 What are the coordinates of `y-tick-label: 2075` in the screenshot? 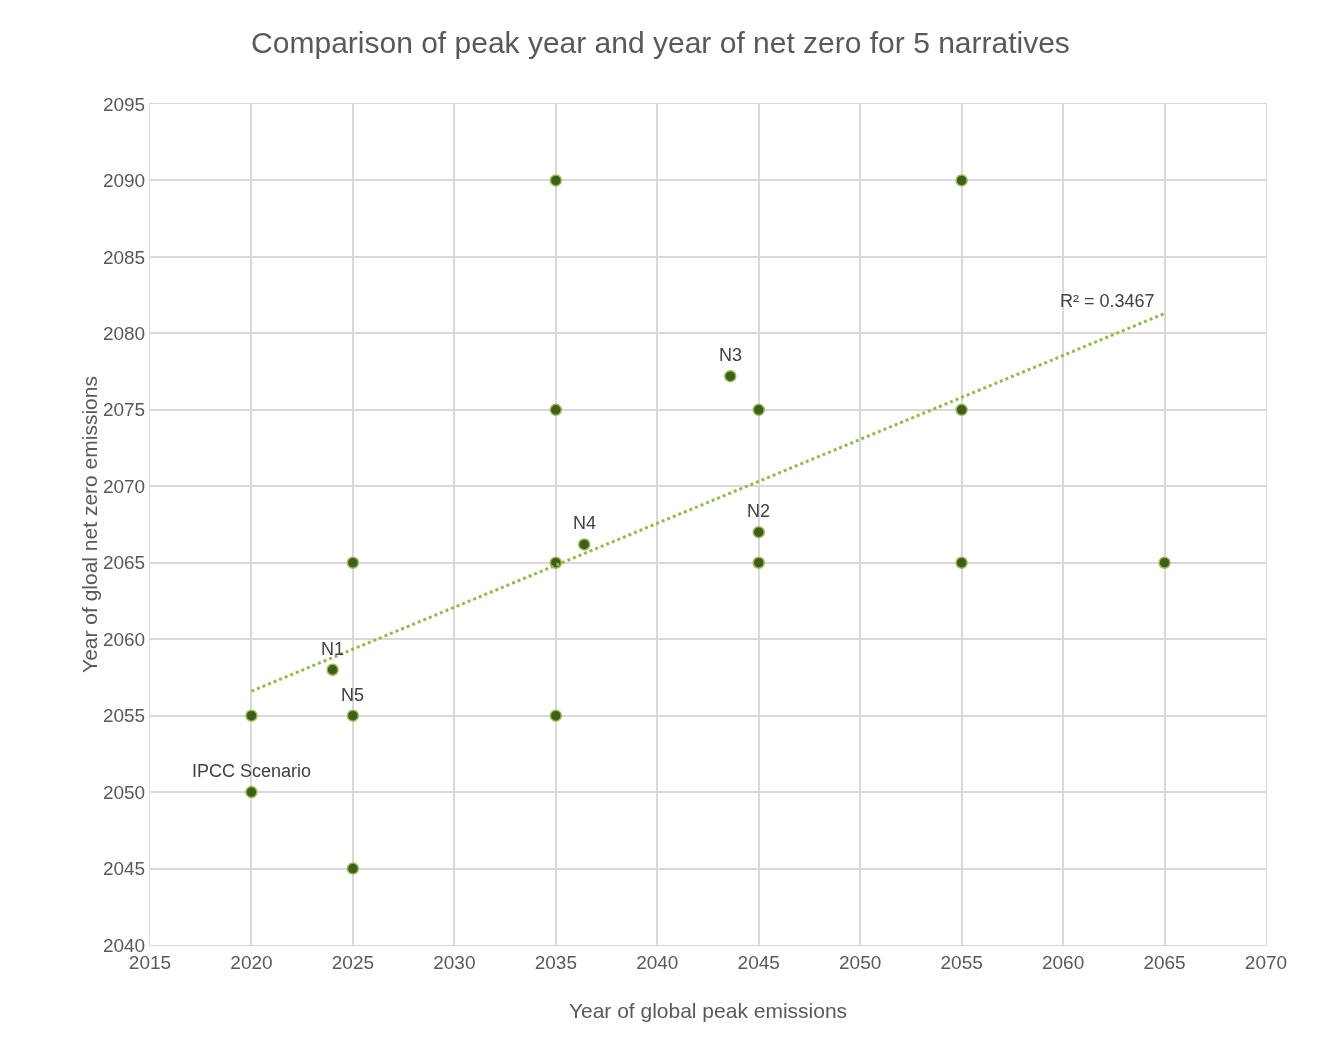 It's located at (124, 410).